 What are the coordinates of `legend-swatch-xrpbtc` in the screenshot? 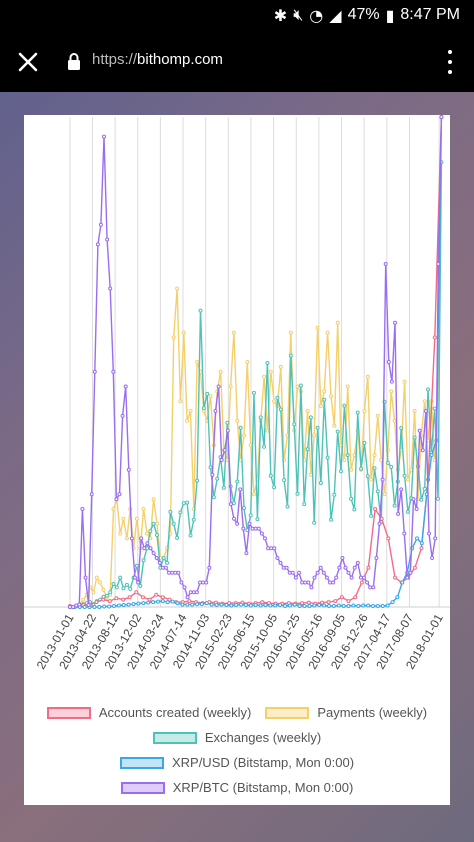 It's located at (142, 787).